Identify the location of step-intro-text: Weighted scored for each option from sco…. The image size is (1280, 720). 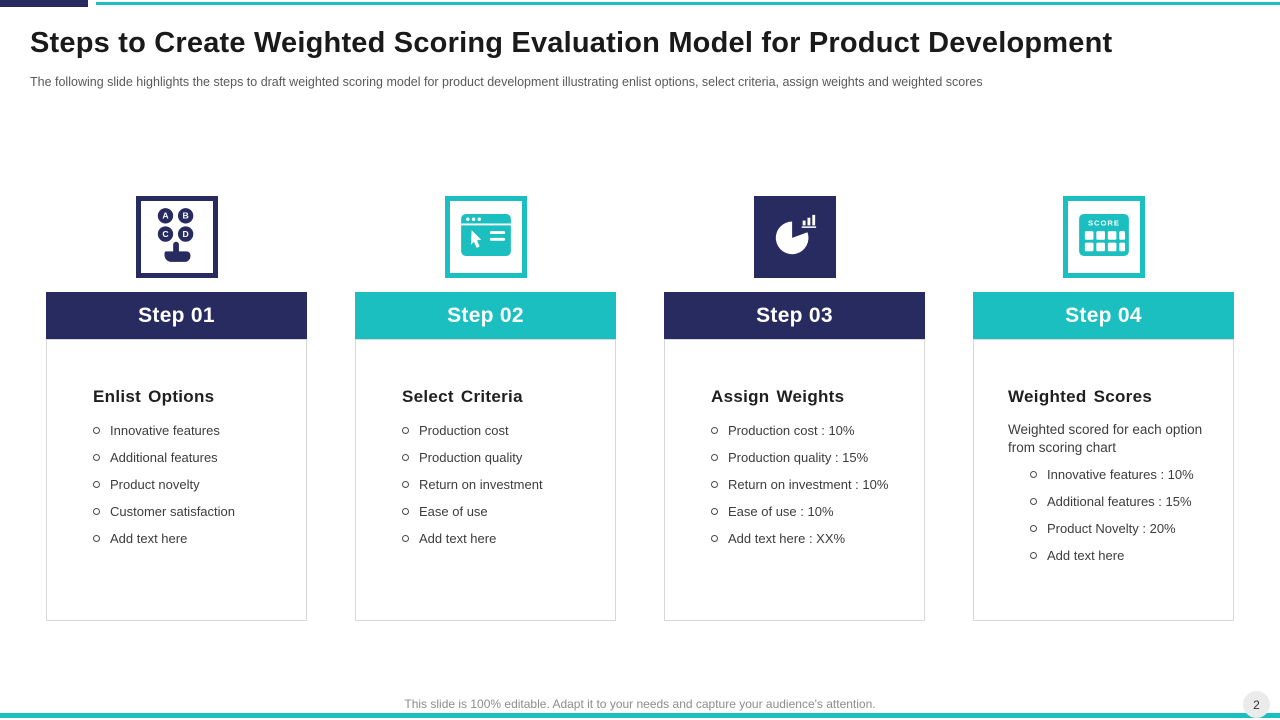
(1105, 439).